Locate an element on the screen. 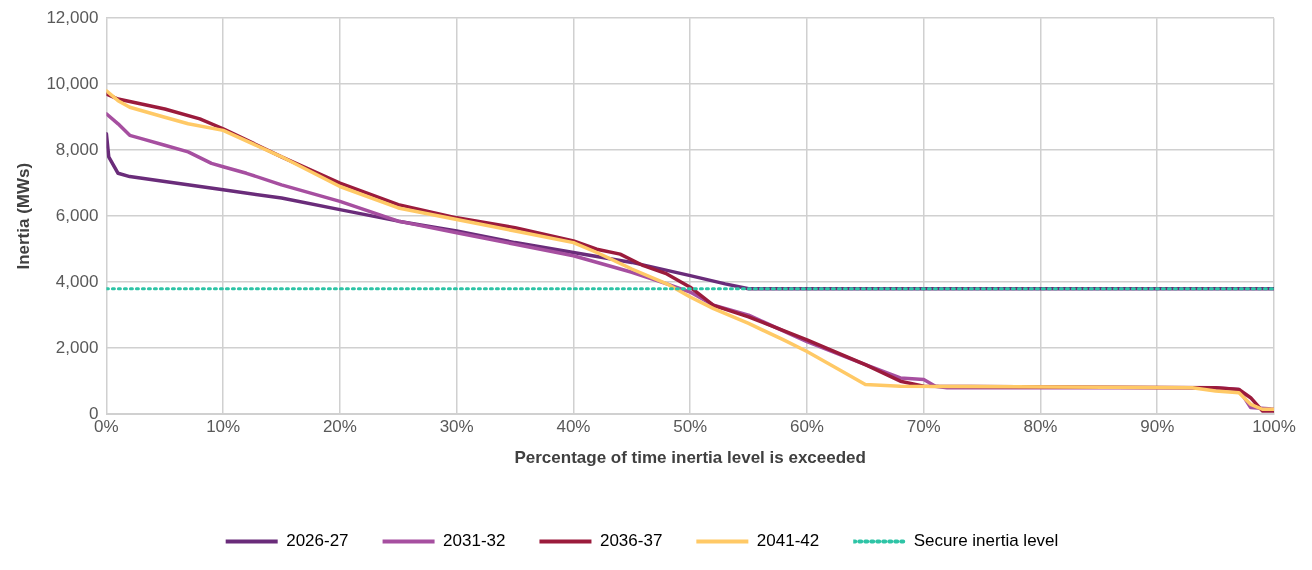 The width and height of the screenshot is (1312, 570). x-tick-label: 10% is located at coordinates (223, 427).